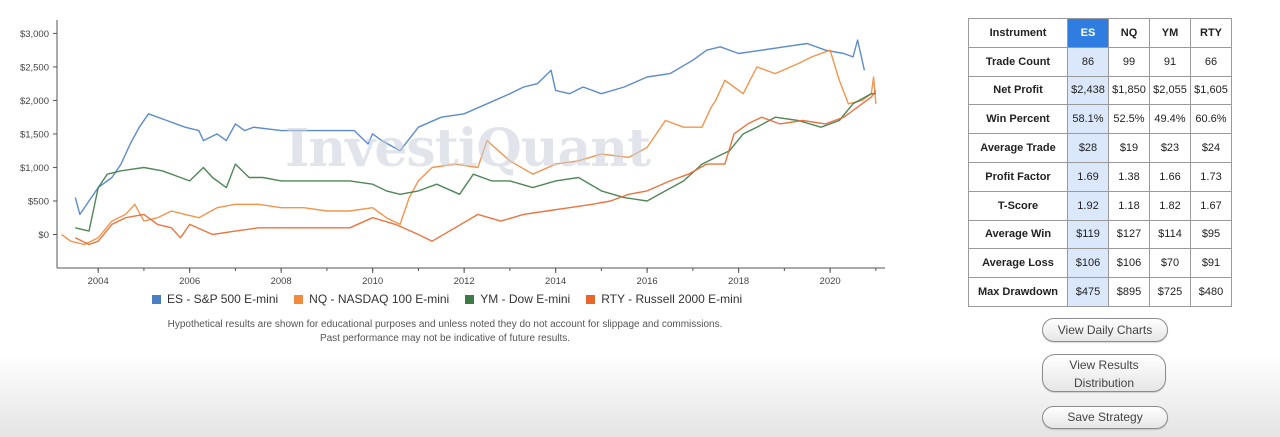  What do you see at coordinates (1018, 119) in the screenshot?
I see `row-label: Win Percent` at bounding box center [1018, 119].